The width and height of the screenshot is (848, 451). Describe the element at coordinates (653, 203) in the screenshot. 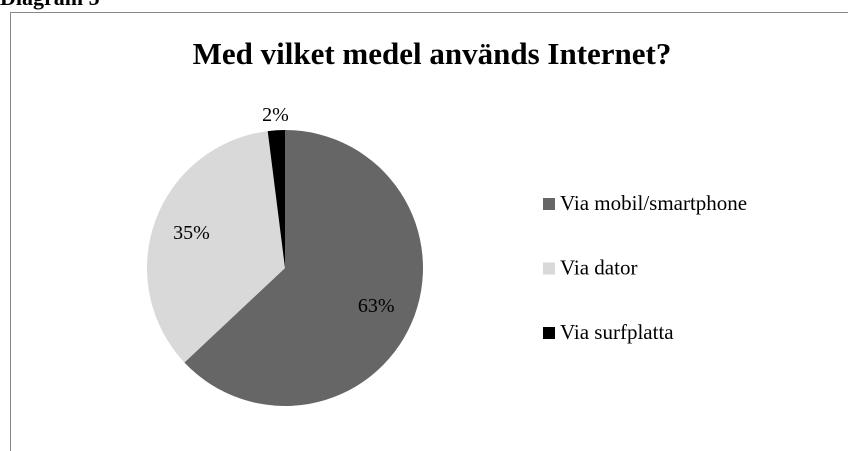

I see `legend-label: Via mobil/smartphone` at that location.